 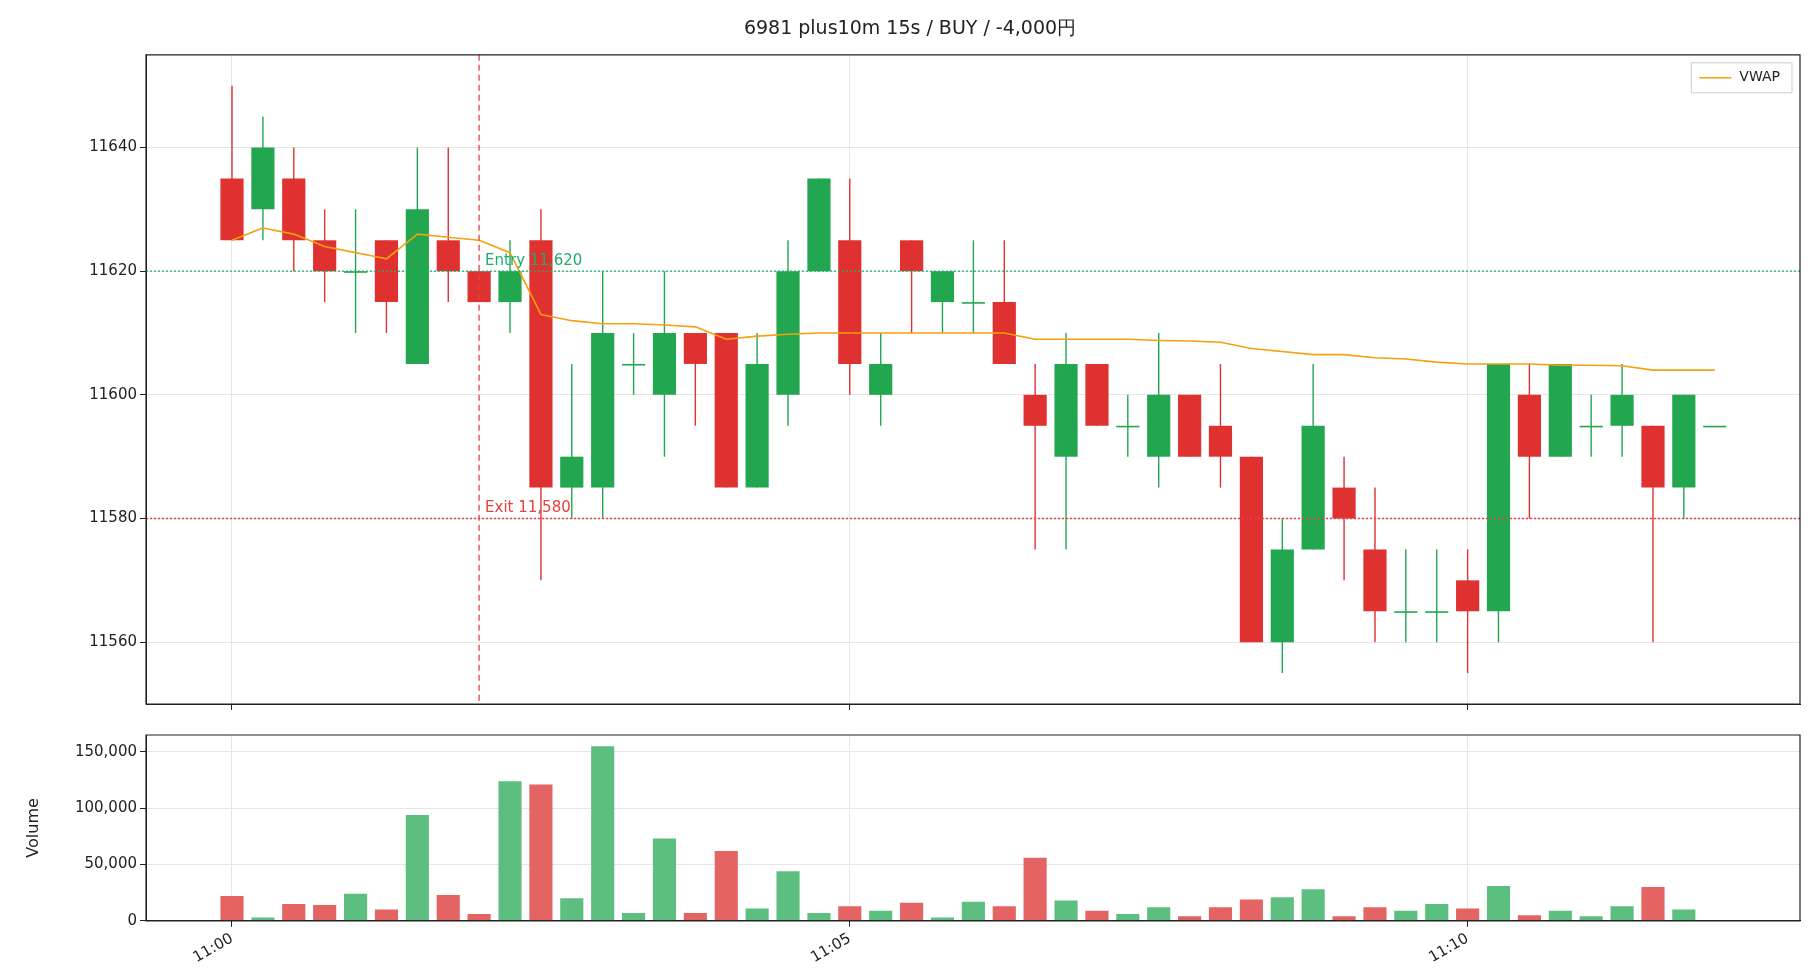 What do you see at coordinates (32, 828) in the screenshot?
I see `y-axis-title: Volume` at bounding box center [32, 828].